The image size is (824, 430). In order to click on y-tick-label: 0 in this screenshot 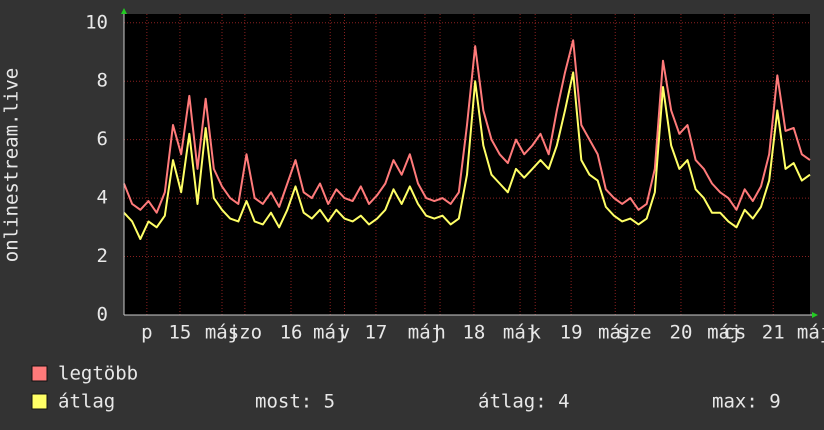, I will do `click(102, 315)`.